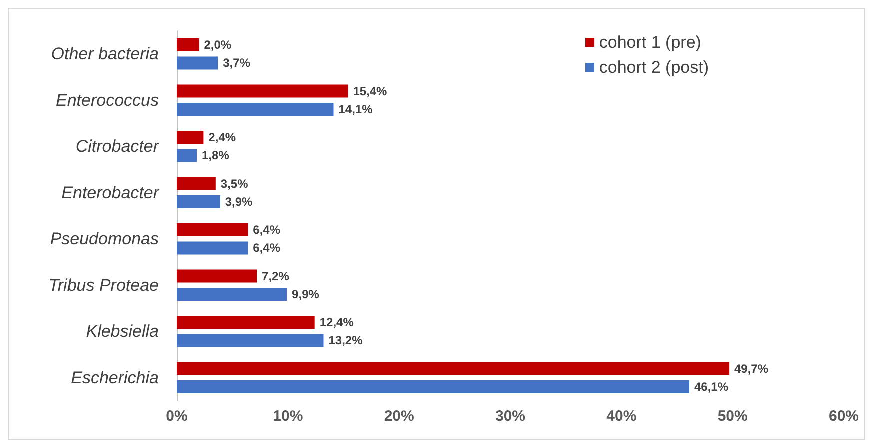 Image resolution: width=873 pixels, height=448 pixels. What do you see at coordinates (654, 67) in the screenshot?
I see `legend-label: cohort 2 (post)` at bounding box center [654, 67].